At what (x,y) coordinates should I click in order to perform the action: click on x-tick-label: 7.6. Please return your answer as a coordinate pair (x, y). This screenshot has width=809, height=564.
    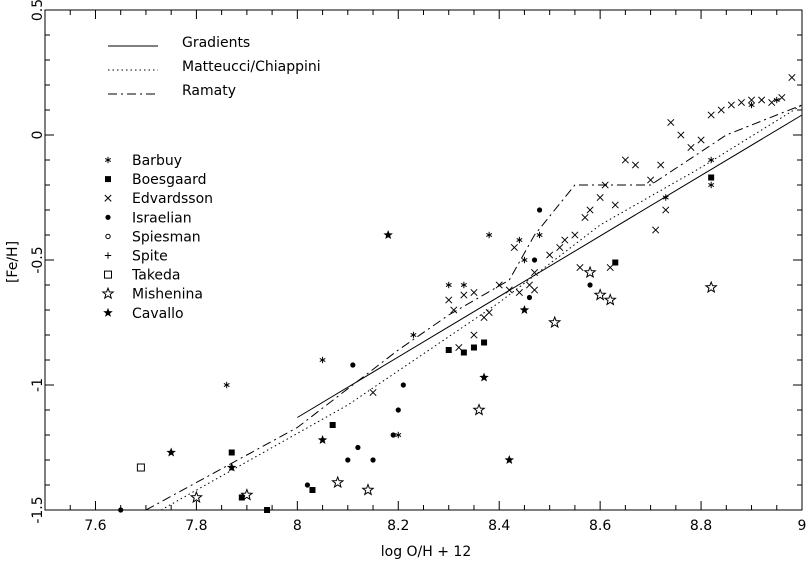
    Looking at the image, I should click on (95, 526).